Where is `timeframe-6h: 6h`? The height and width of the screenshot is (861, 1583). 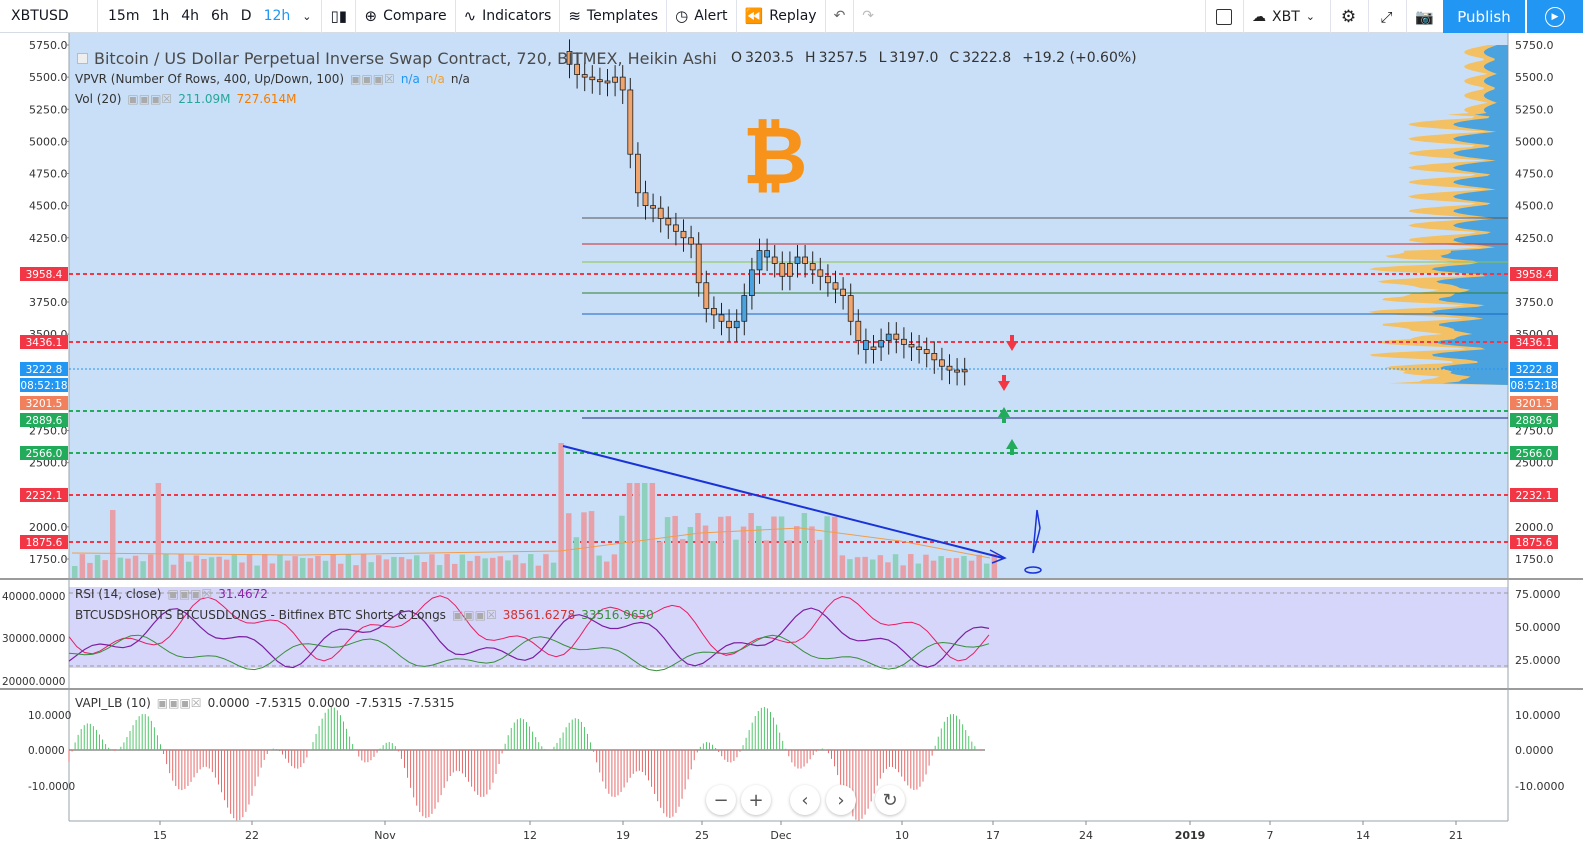
timeframe-6h: 6h is located at coordinates (220, 16).